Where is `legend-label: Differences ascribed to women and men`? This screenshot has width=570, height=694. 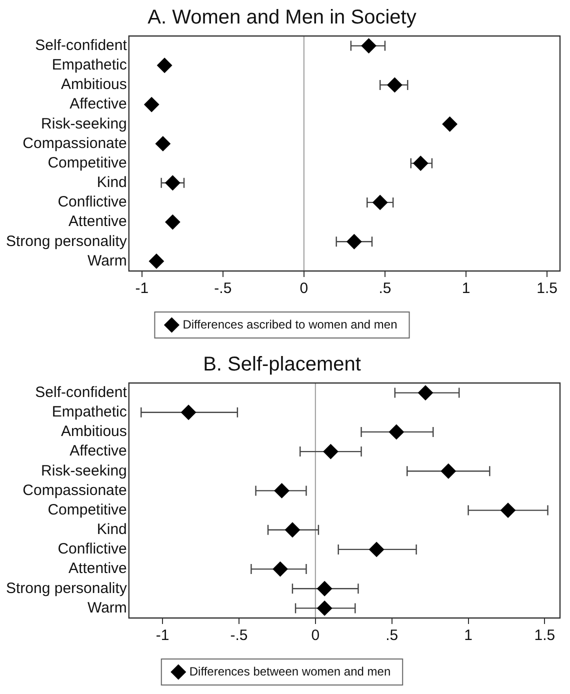
legend-label: Differences ascribed to women and men is located at coordinates (290, 324).